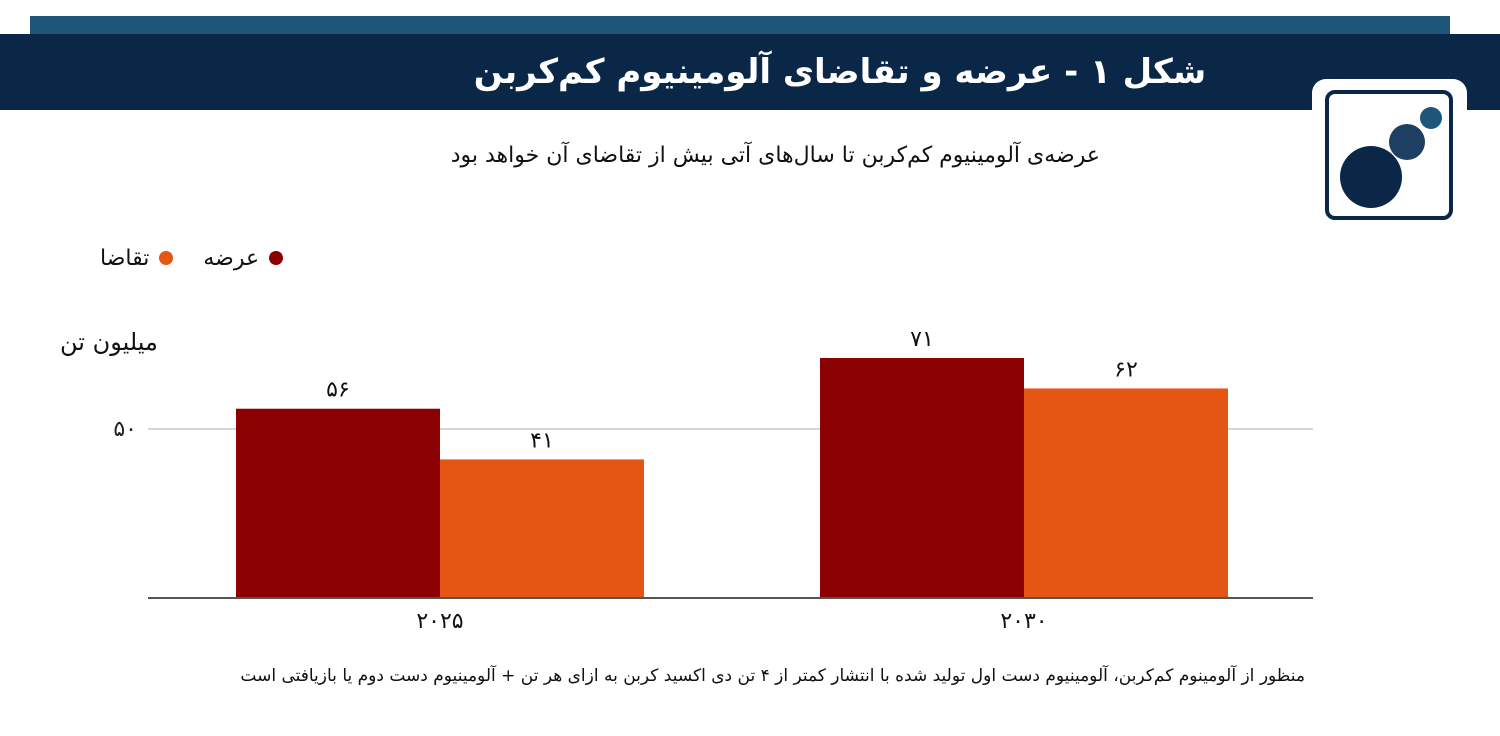 The width and height of the screenshot is (1500, 736). I want to click on chart-legend: عرضه تقاضا, so click(192, 258).